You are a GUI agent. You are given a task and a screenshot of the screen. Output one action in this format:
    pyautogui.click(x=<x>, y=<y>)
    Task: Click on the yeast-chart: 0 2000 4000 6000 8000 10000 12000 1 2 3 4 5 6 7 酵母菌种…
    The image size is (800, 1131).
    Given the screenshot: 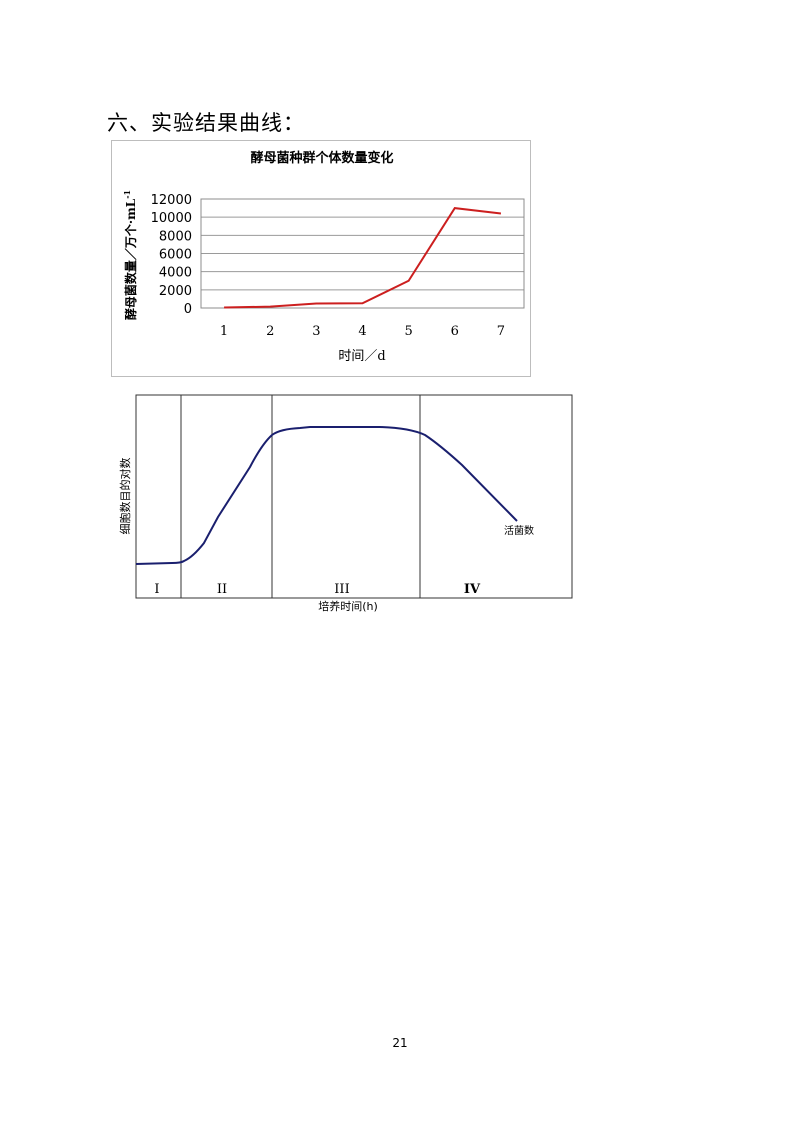 What is the action you would take?
    pyautogui.click(x=323, y=257)
    